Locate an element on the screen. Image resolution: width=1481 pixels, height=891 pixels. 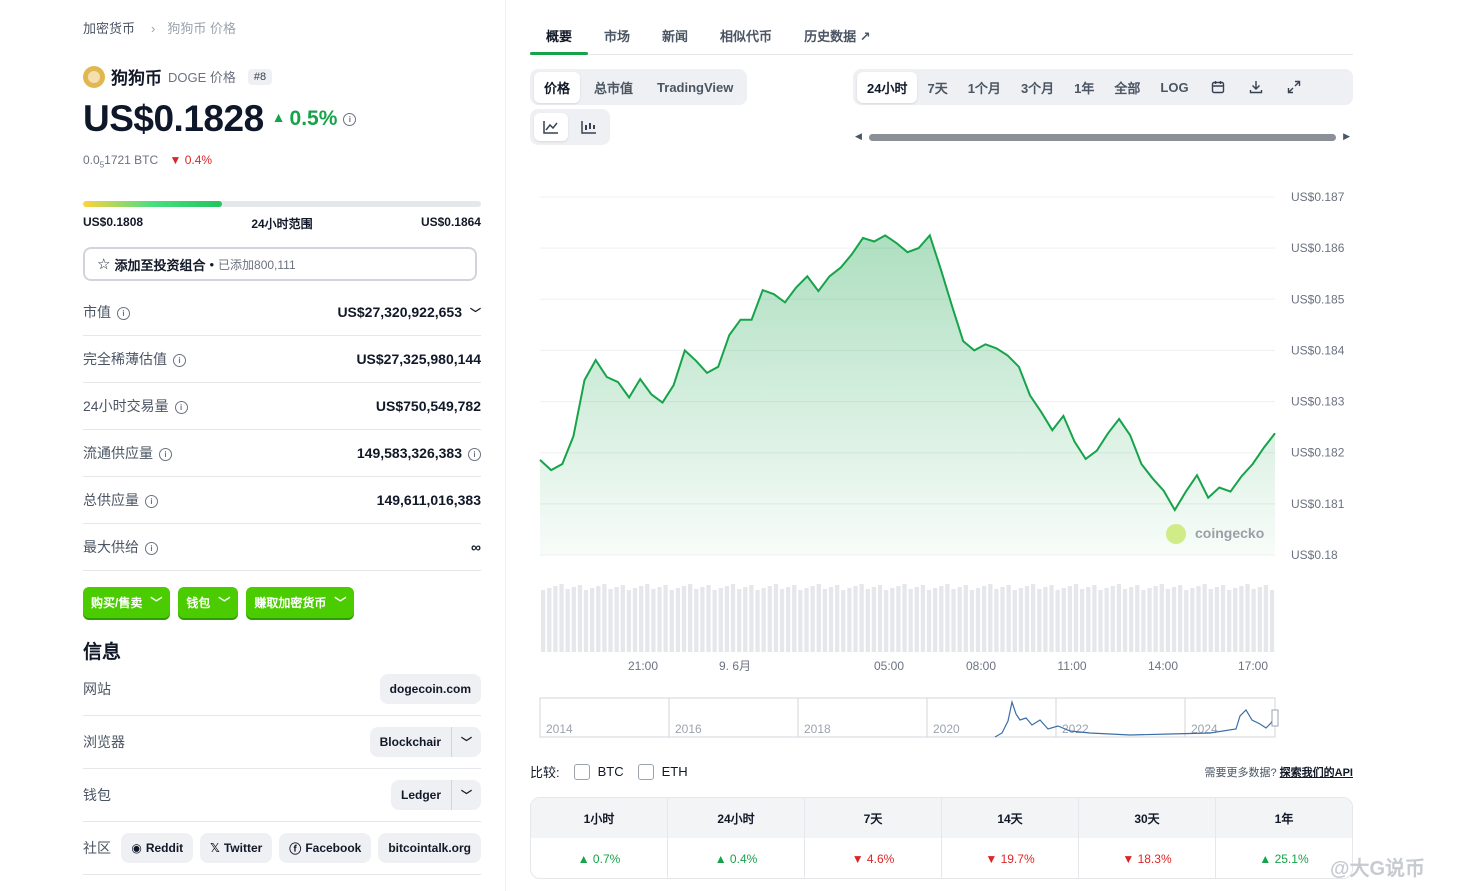
earn-crypto-button: 赚取加密货币 ﹀ is located at coordinates (300, 602).